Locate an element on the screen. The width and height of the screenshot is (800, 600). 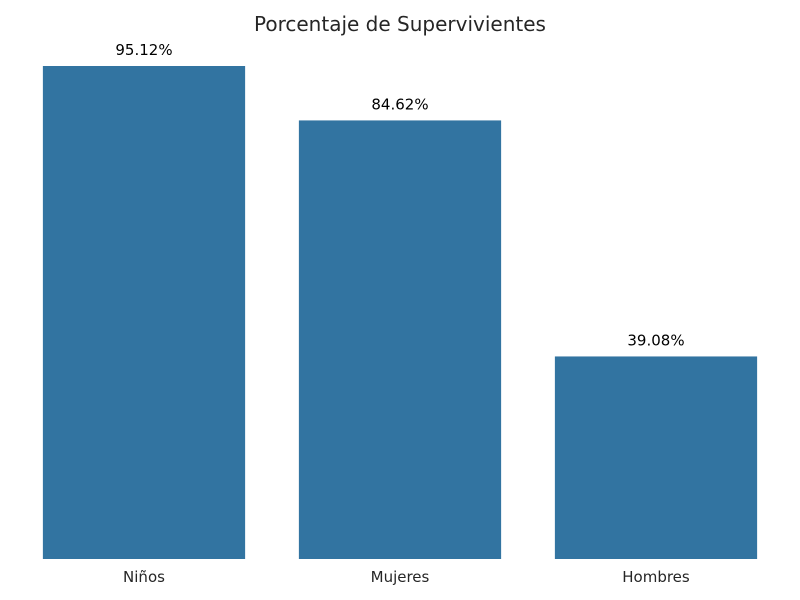
x-tick-label-3: Hombres is located at coordinates (656, 577).